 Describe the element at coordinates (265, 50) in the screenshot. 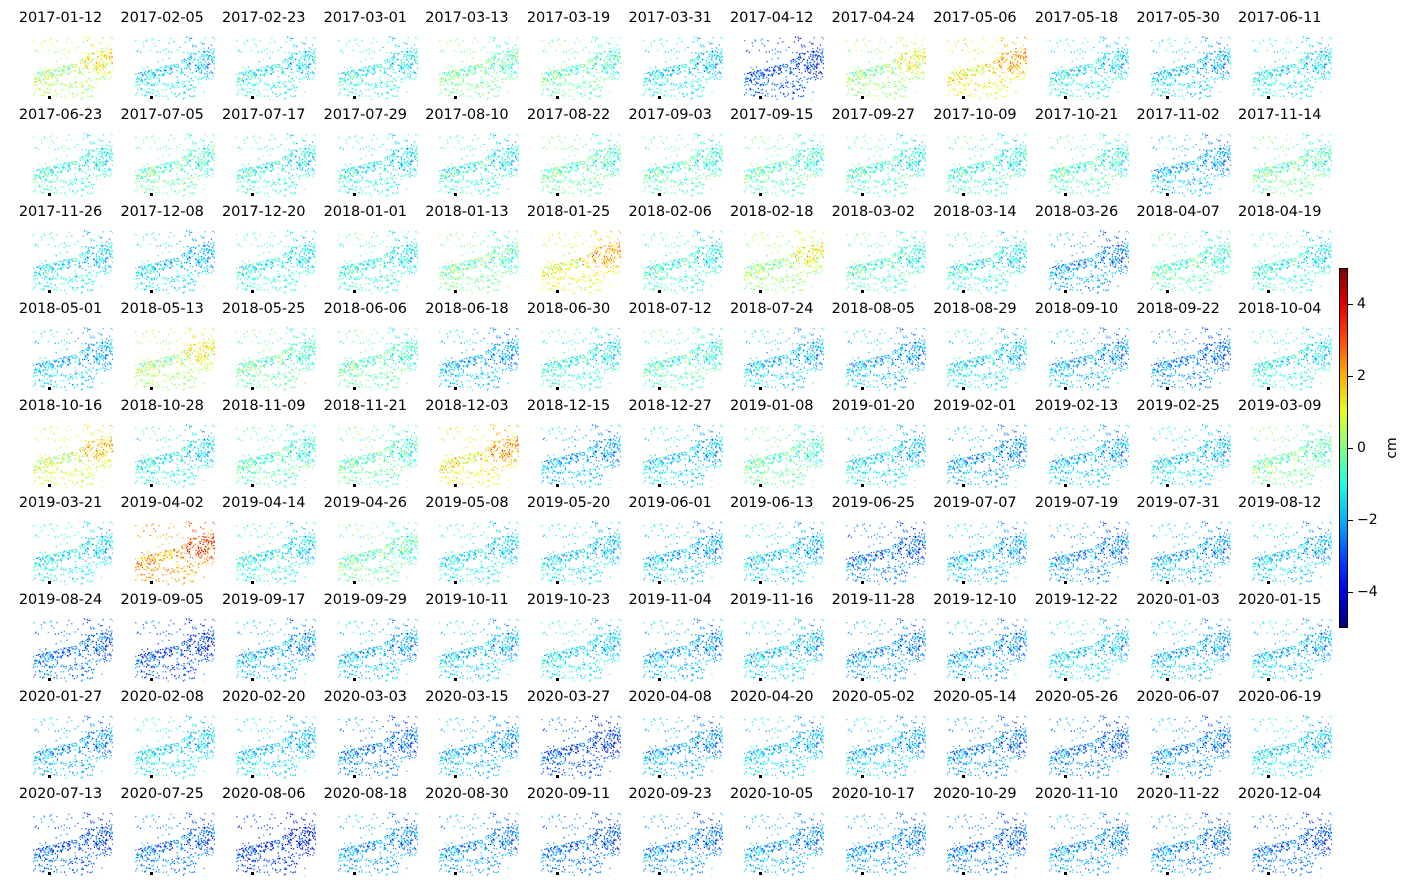

I see `panel-2017-02-23: 2017-02-23` at that location.